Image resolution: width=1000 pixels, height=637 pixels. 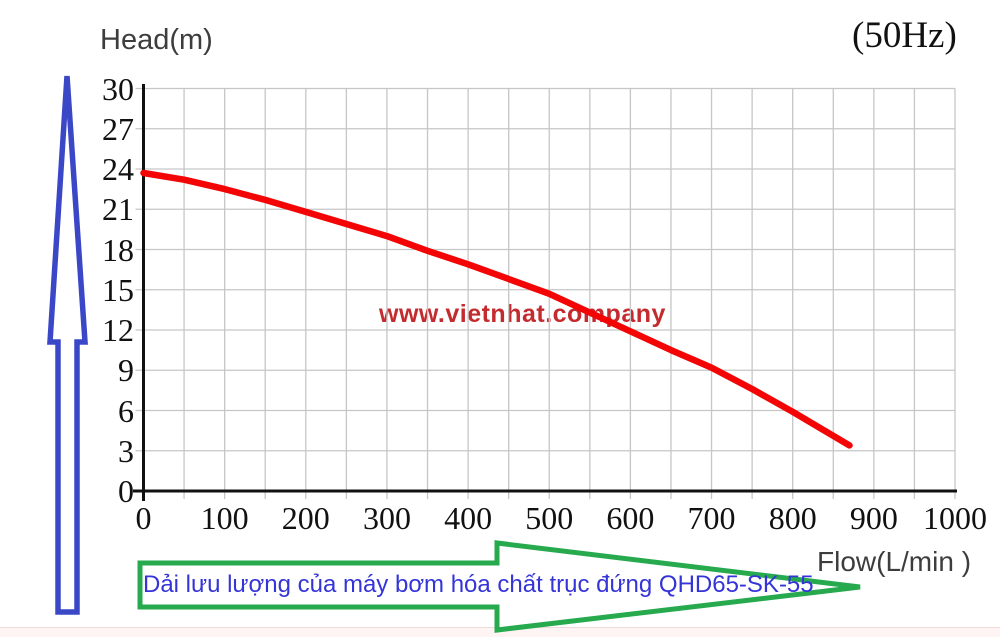 What do you see at coordinates (126, 450) in the screenshot?
I see `y-tick-label: 3` at bounding box center [126, 450].